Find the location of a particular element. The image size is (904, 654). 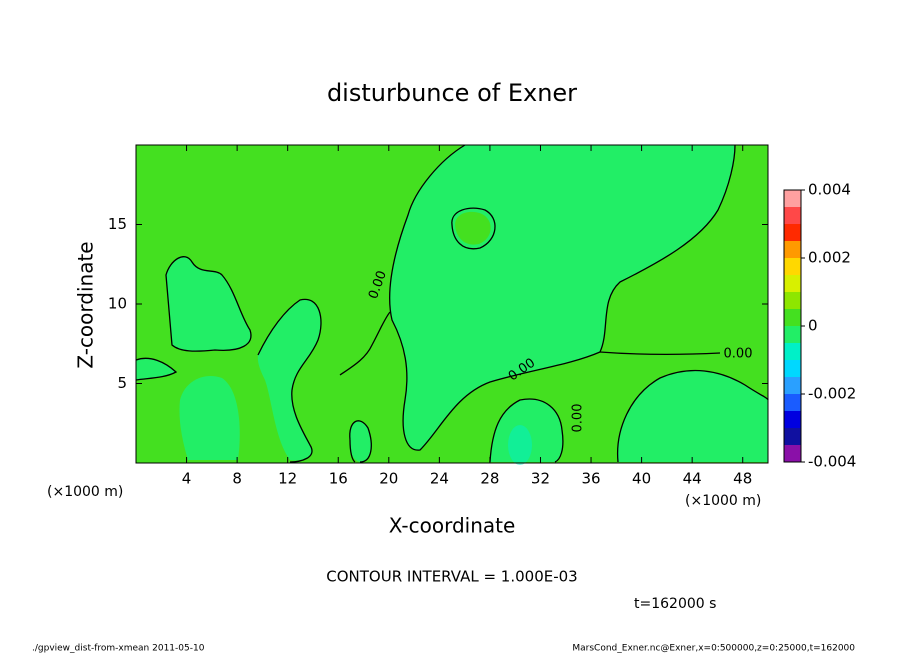

contour-interval: CONTOUR INTERVAL = 1.000E-03 is located at coordinates (451, 577).